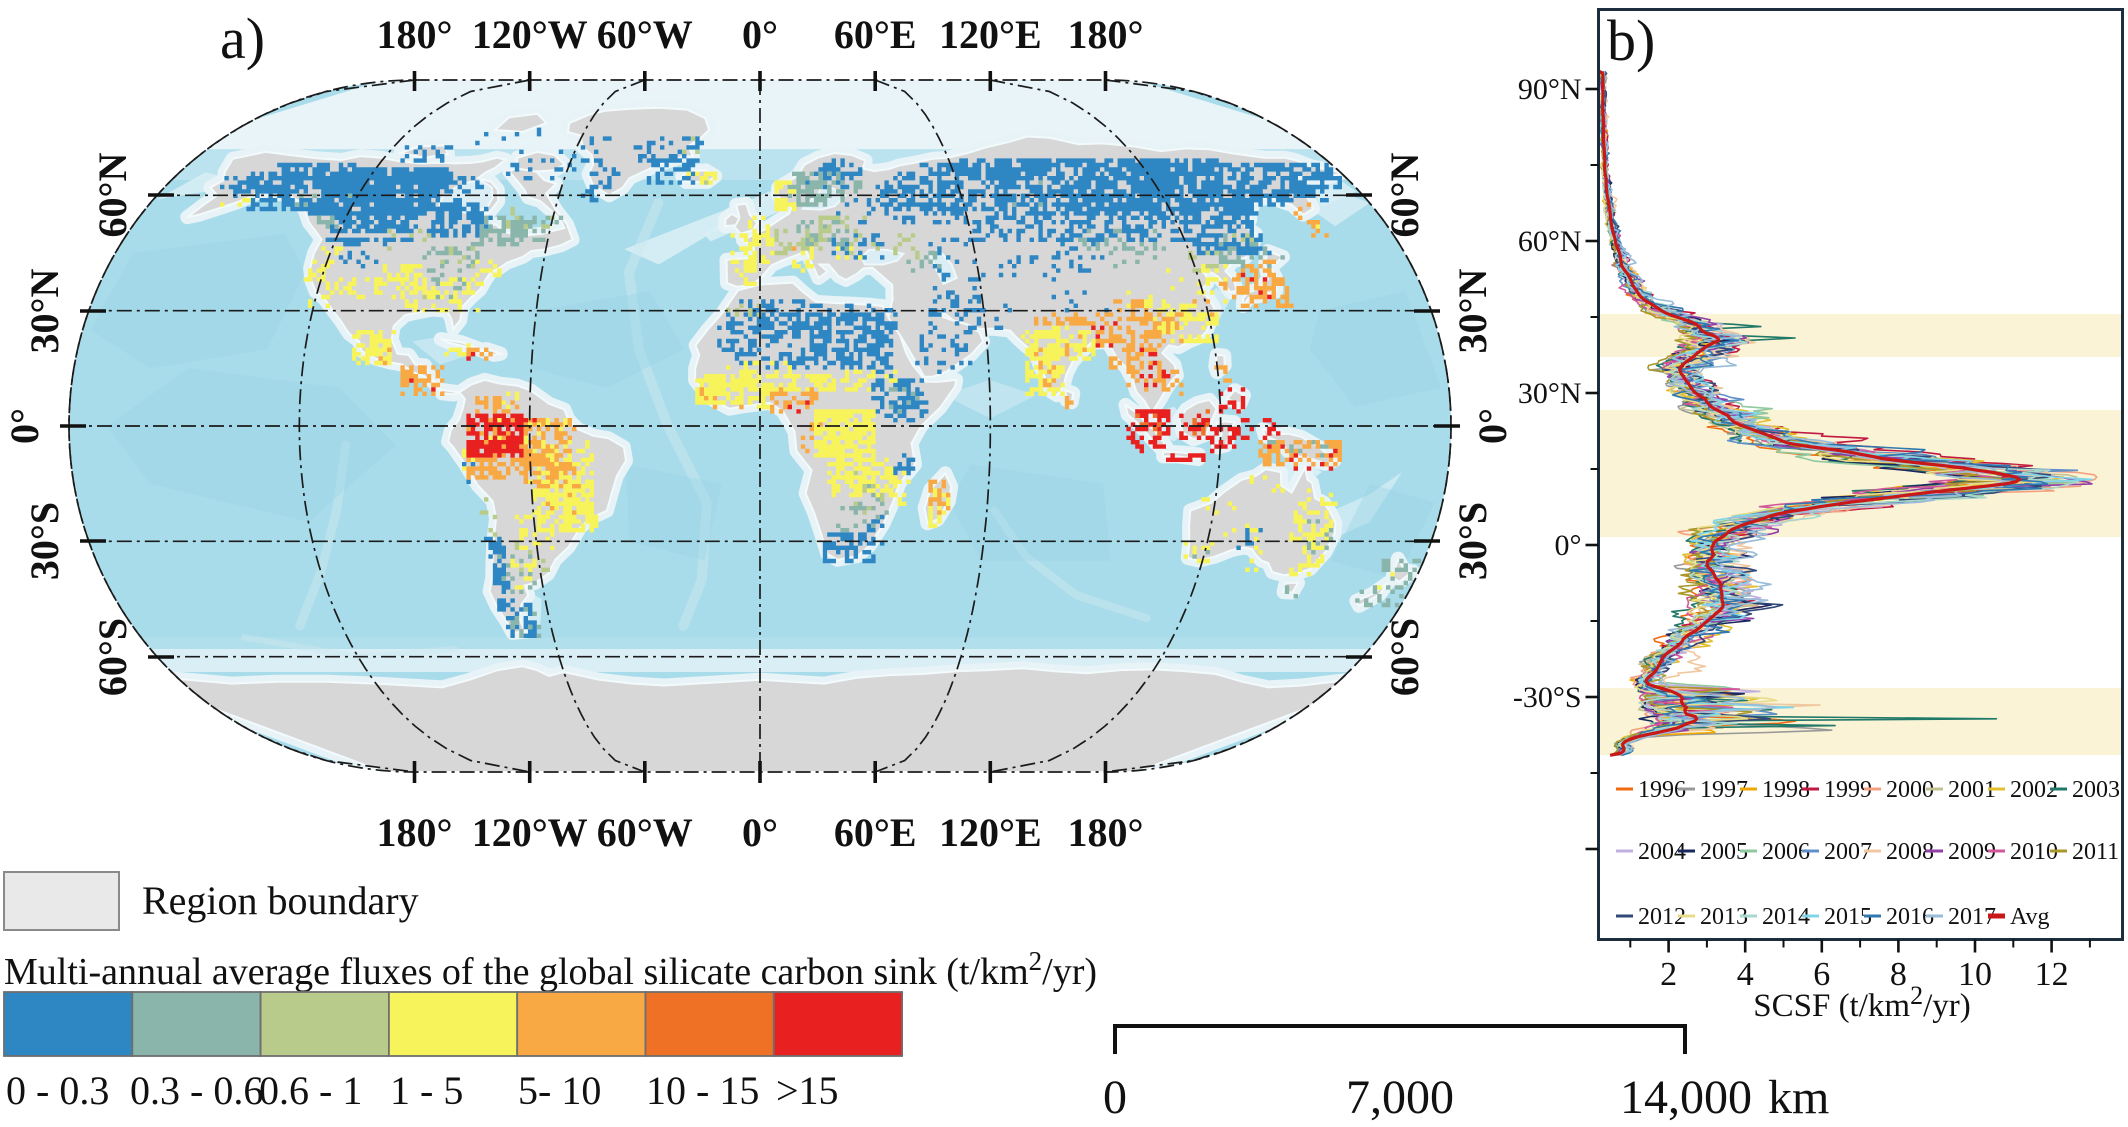 The width and height of the screenshot is (2128, 1127). Describe the element at coordinates (1975, 974) in the screenshot. I see `svg-text: 10` at that location.